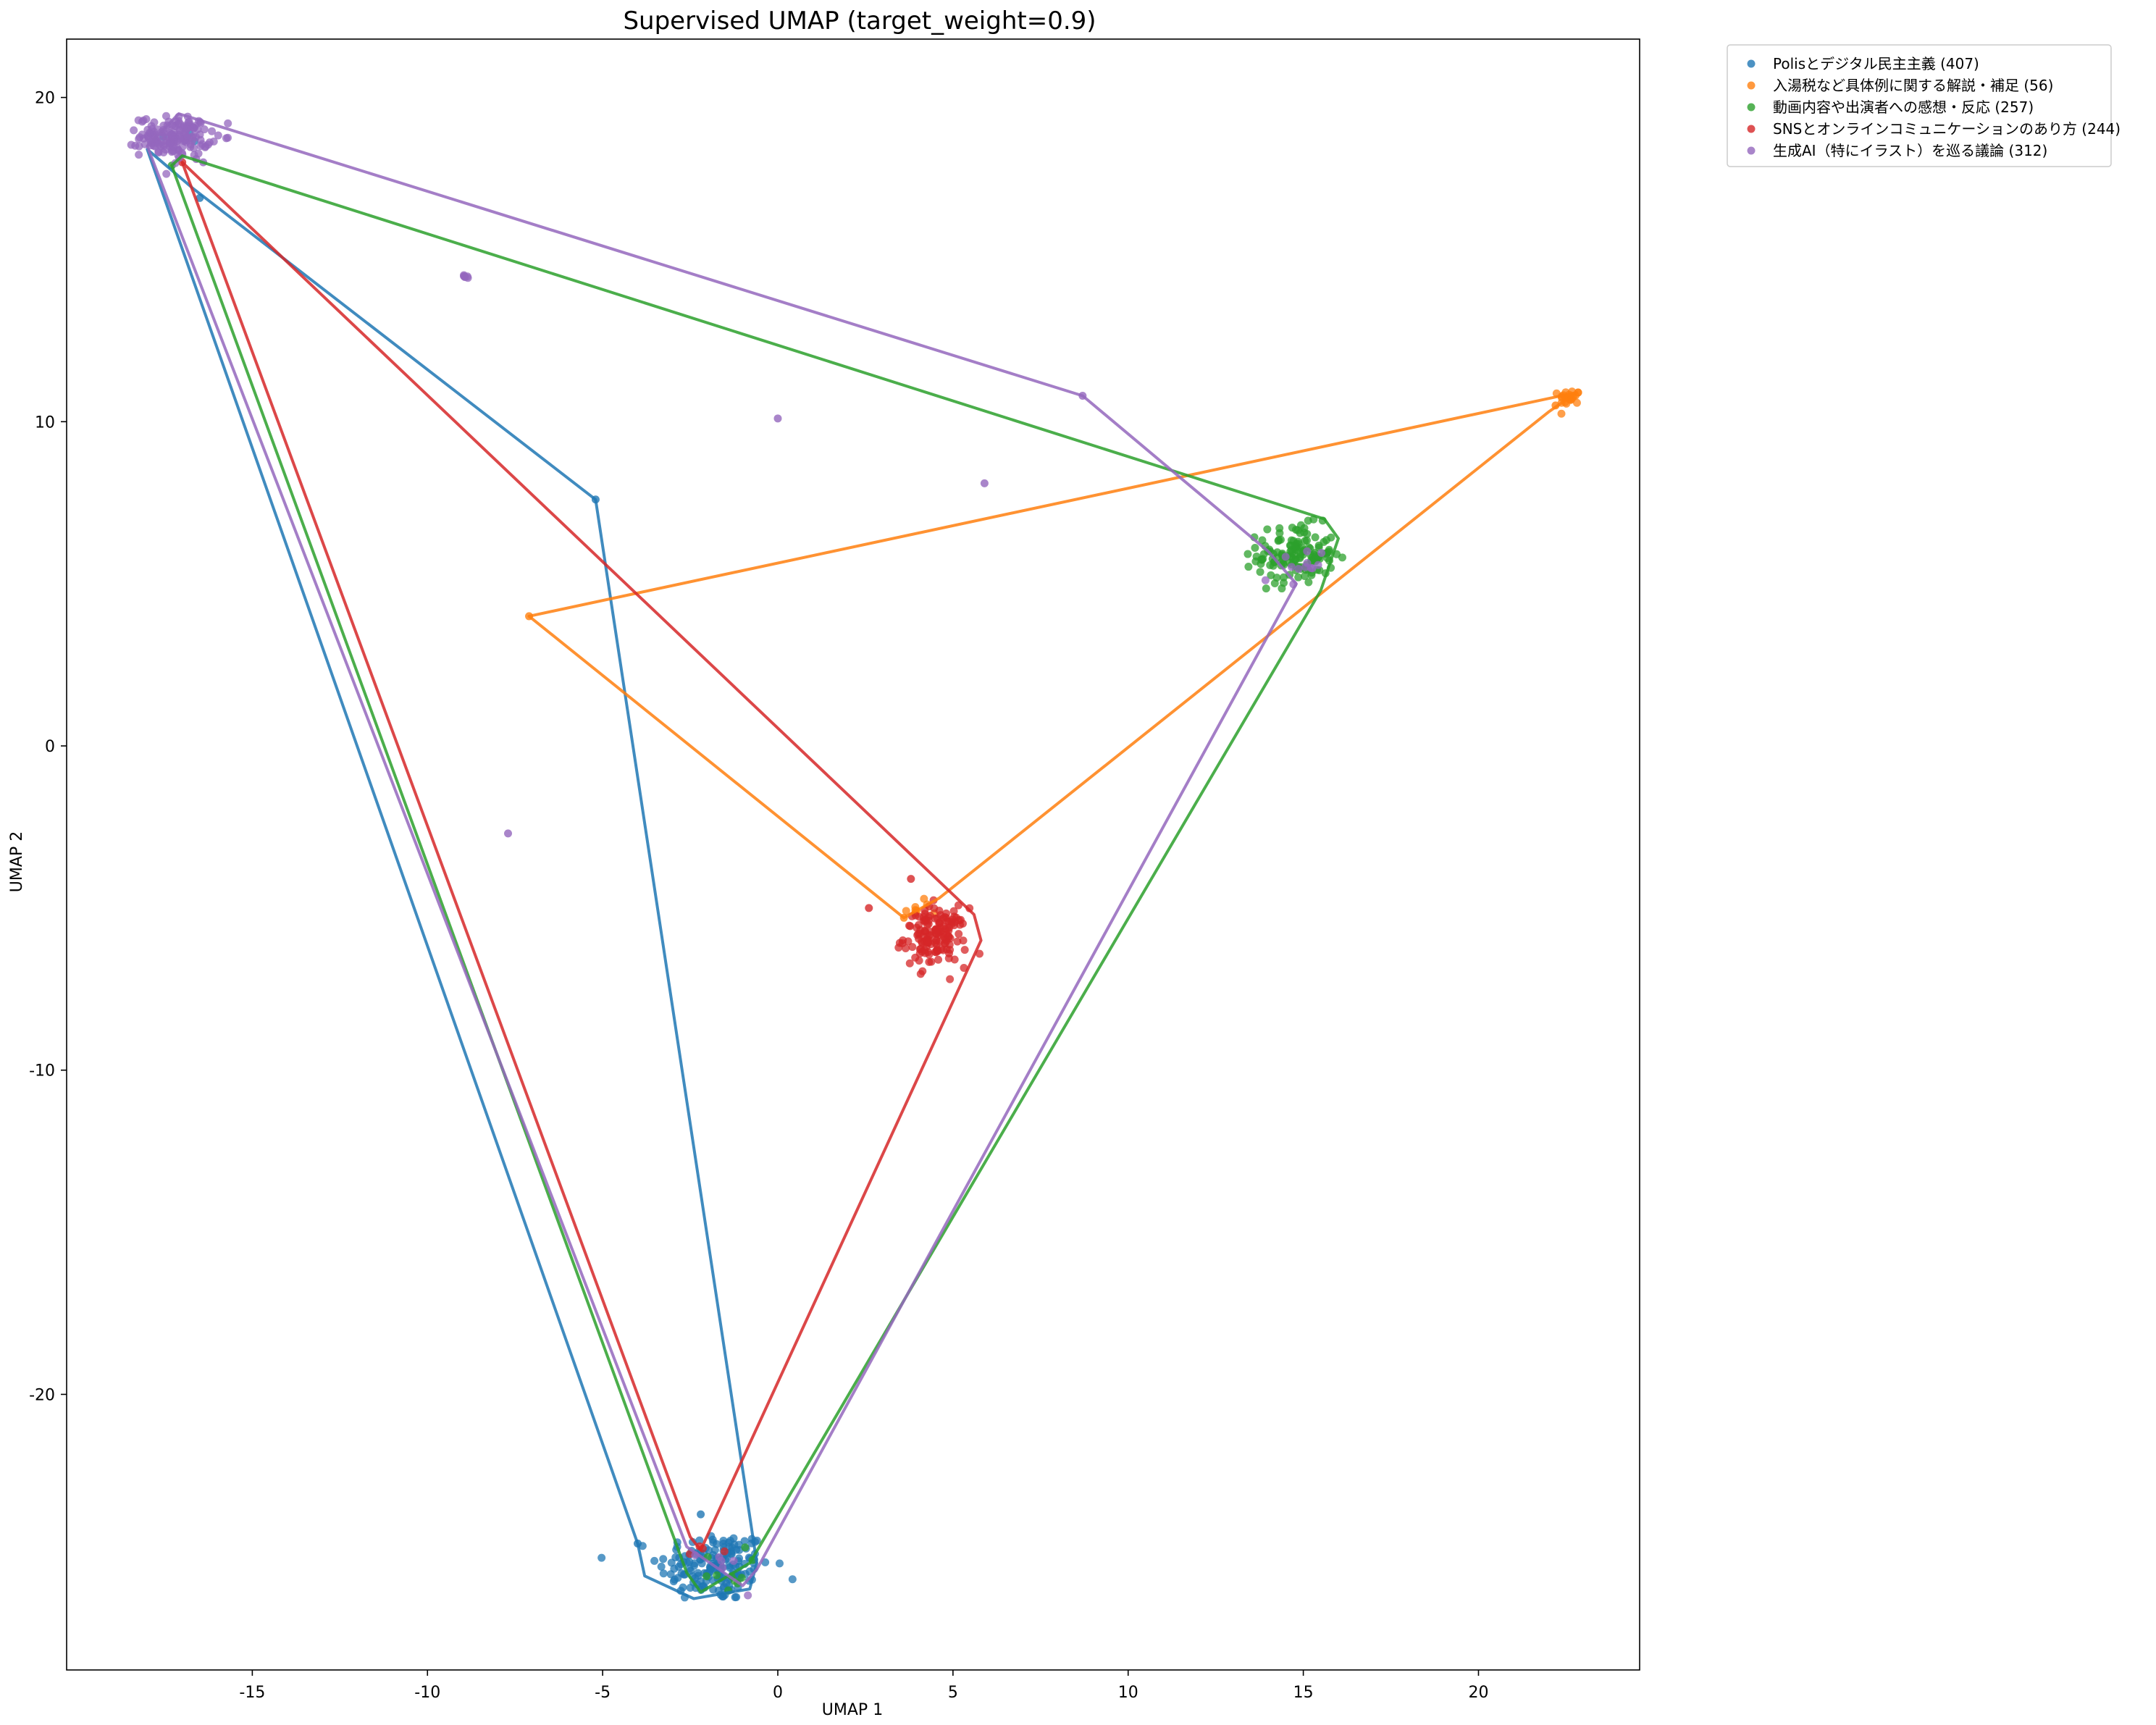 The height and width of the screenshot is (1725, 2156). Describe the element at coordinates (42, 1071) in the screenshot. I see `y-tick-label: -10` at that location.